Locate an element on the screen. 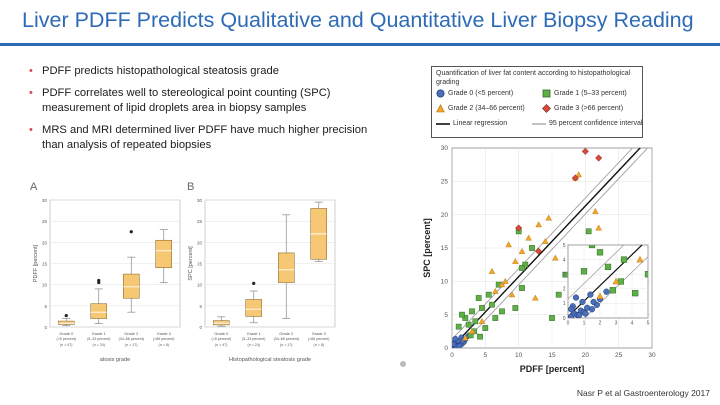 The height and width of the screenshot is (405, 720). category-label: Grade 3 is located at coordinates (319, 333).